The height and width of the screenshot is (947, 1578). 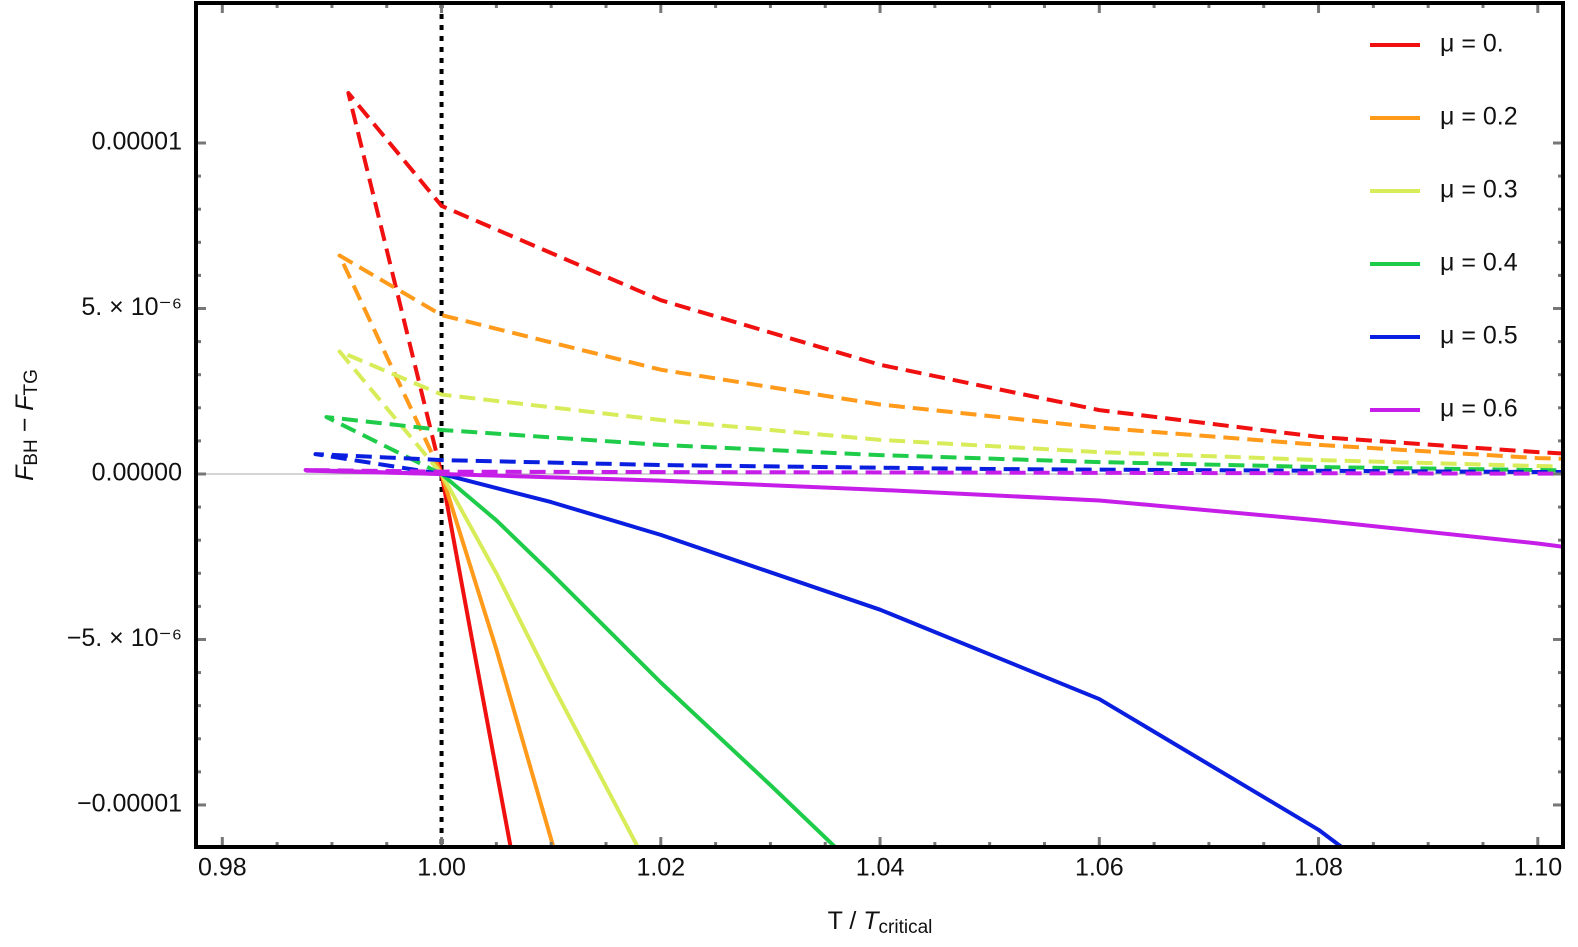 I want to click on x-tick-label: 1.10, so click(x=1537, y=868).